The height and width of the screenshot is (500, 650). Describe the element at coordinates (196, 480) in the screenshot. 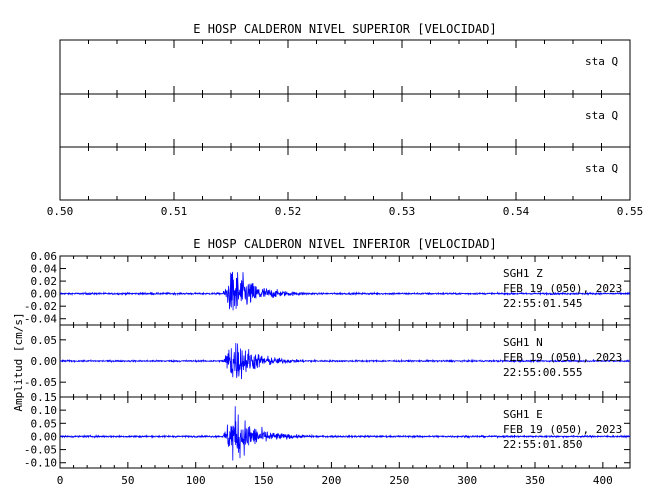

I see `lower-x-tick-label: 100` at that location.